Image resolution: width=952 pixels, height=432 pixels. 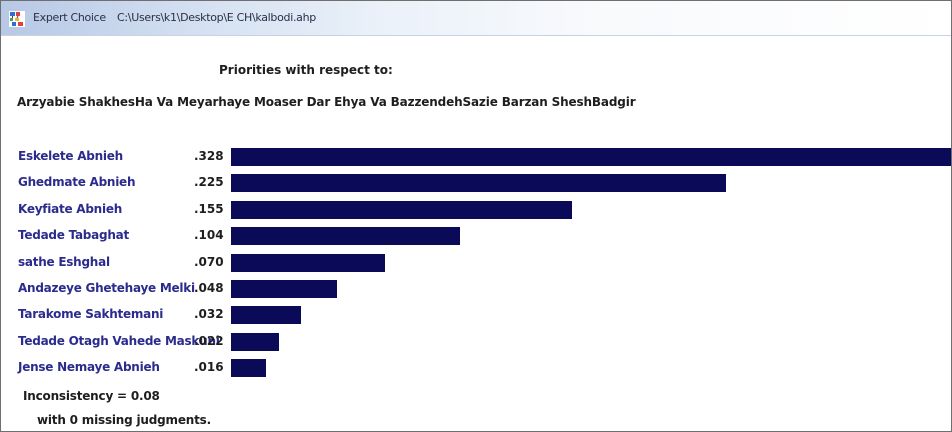 I want to click on chart-row: Keyfiate Abnieh .155, so click(x=476, y=210).